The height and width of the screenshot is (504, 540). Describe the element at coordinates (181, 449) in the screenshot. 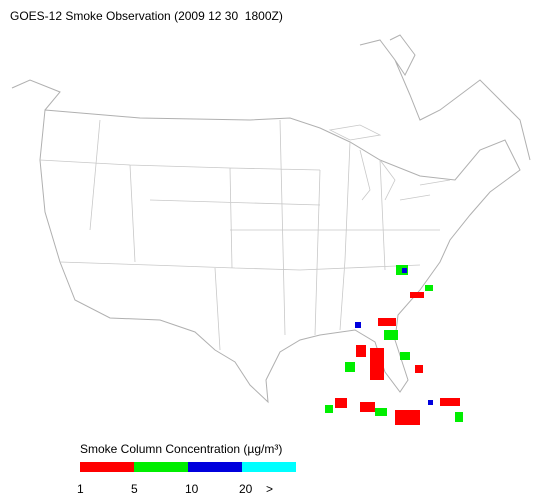

I see `legend-title: Smoke Column Concentration (µg/m³)` at that location.